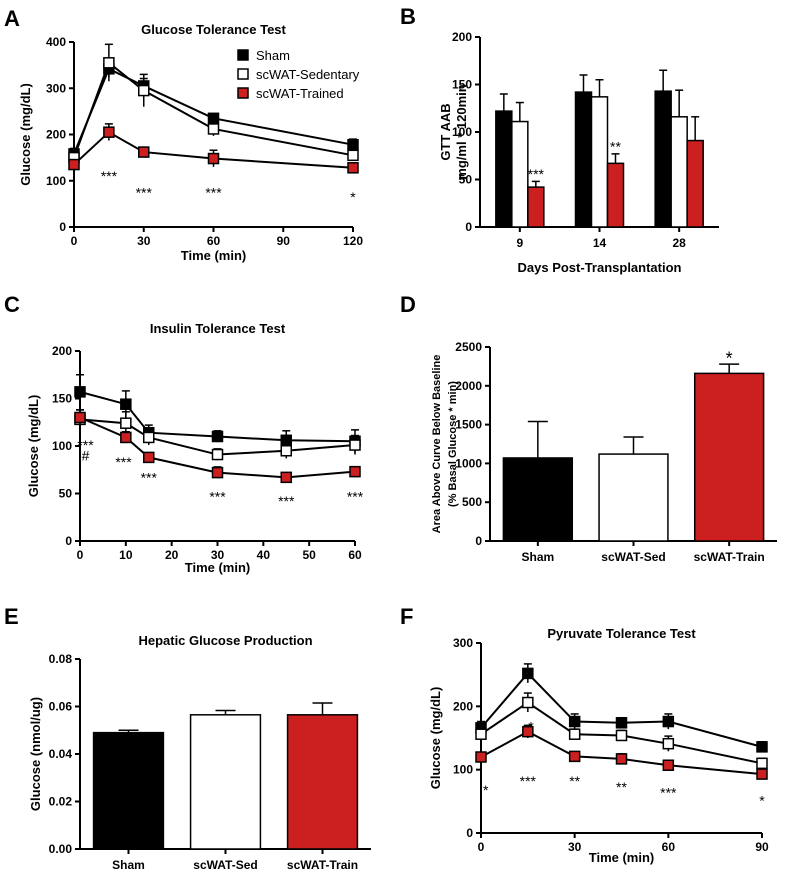  I want to click on series-line-white, so click(621, 733).